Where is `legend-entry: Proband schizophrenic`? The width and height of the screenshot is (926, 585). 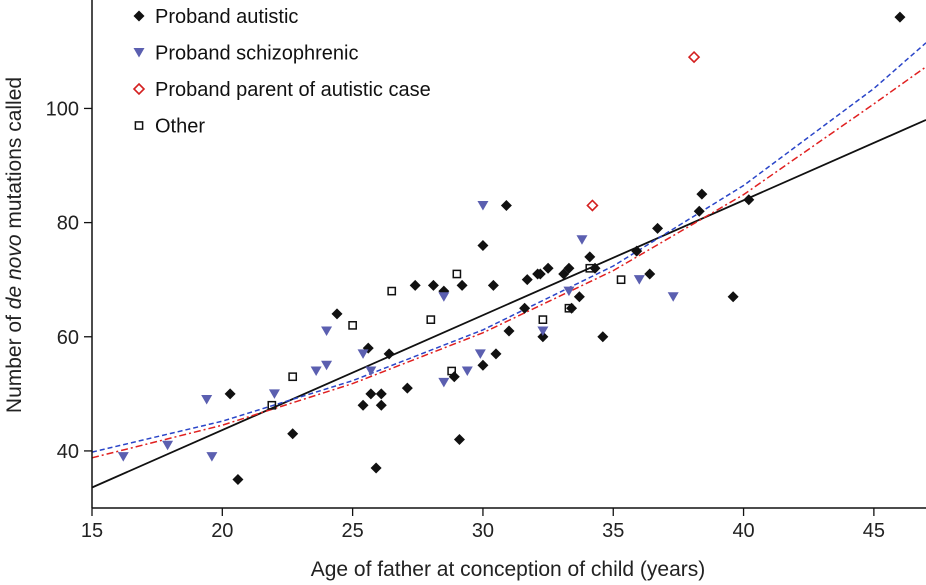
legend-entry: Proband schizophrenic is located at coordinates (245, 54).